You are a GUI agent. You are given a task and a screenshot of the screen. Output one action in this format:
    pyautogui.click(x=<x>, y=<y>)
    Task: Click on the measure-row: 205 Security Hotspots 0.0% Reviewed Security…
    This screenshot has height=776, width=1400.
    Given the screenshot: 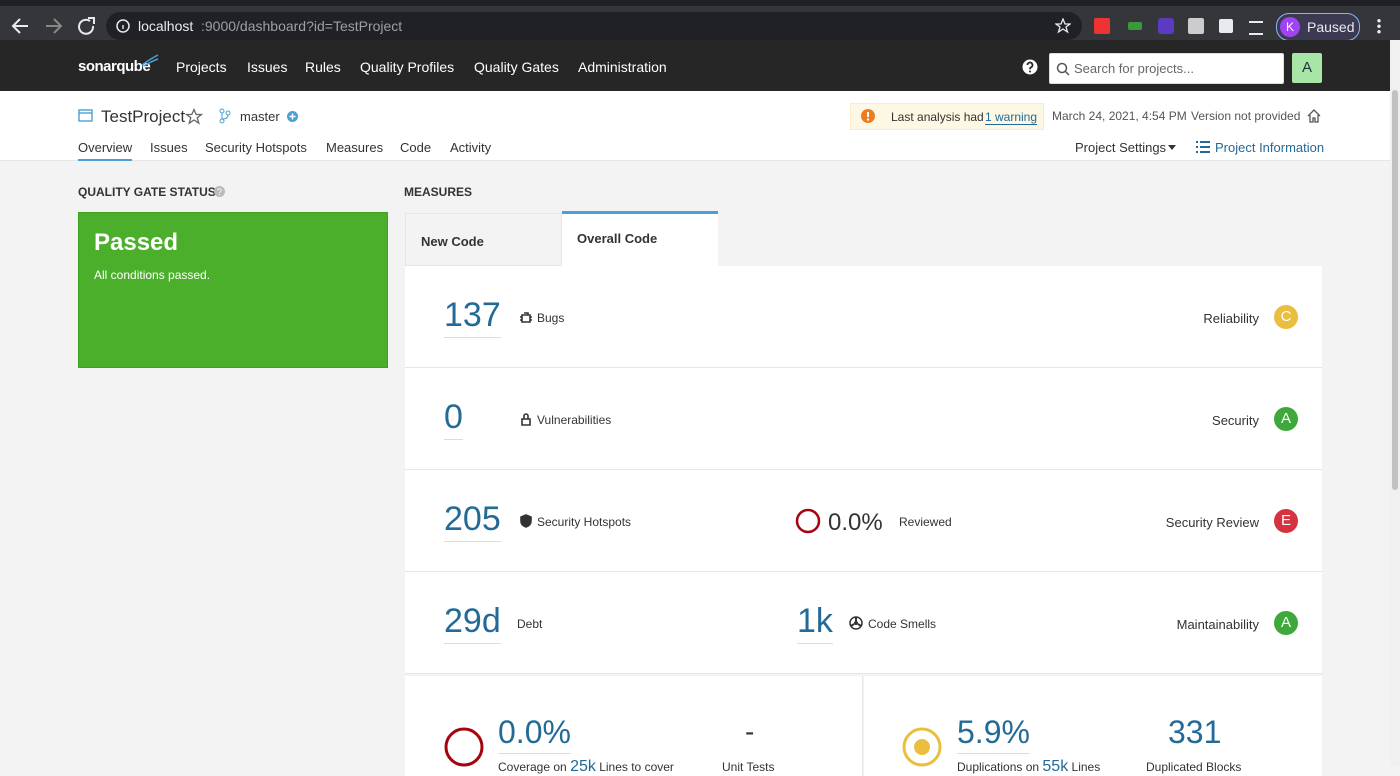 What is the action you would take?
    pyautogui.click(x=863, y=521)
    